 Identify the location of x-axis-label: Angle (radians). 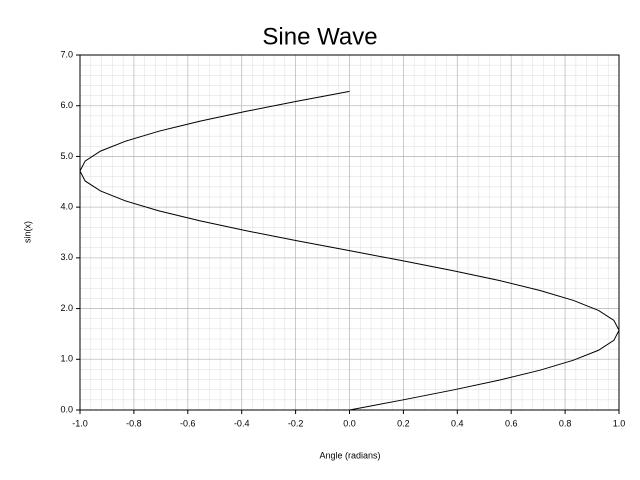
(349, 455).